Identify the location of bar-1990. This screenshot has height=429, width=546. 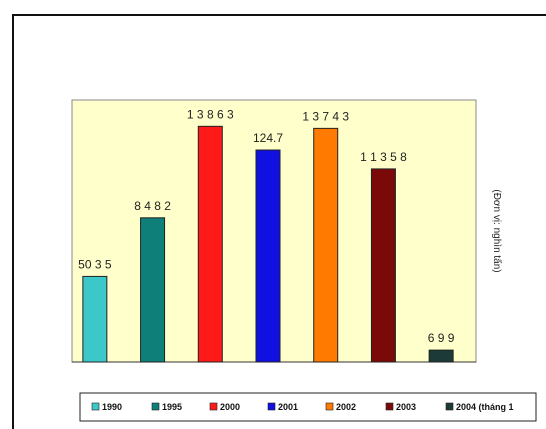
(95, 319).